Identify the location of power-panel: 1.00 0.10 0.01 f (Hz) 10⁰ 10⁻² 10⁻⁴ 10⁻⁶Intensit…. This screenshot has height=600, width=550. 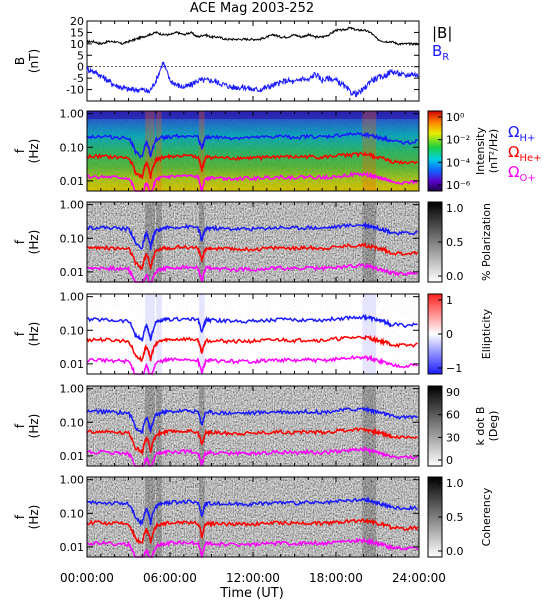
(256, 150).